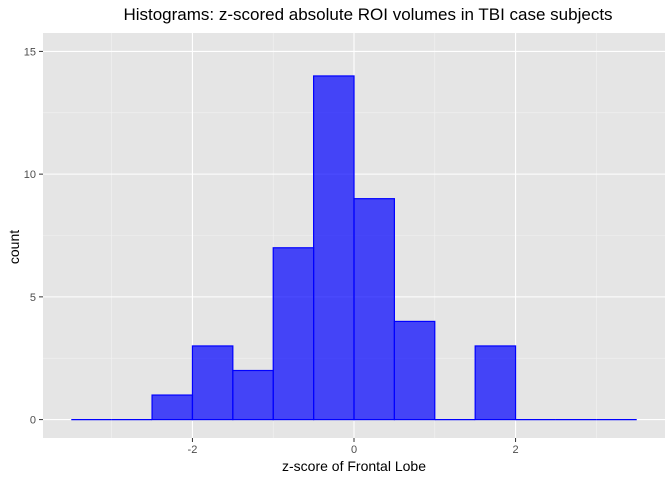 The width and height of the screenshot is (672, 480). I want to click on y-tick-label: 5, so click(33, 298).